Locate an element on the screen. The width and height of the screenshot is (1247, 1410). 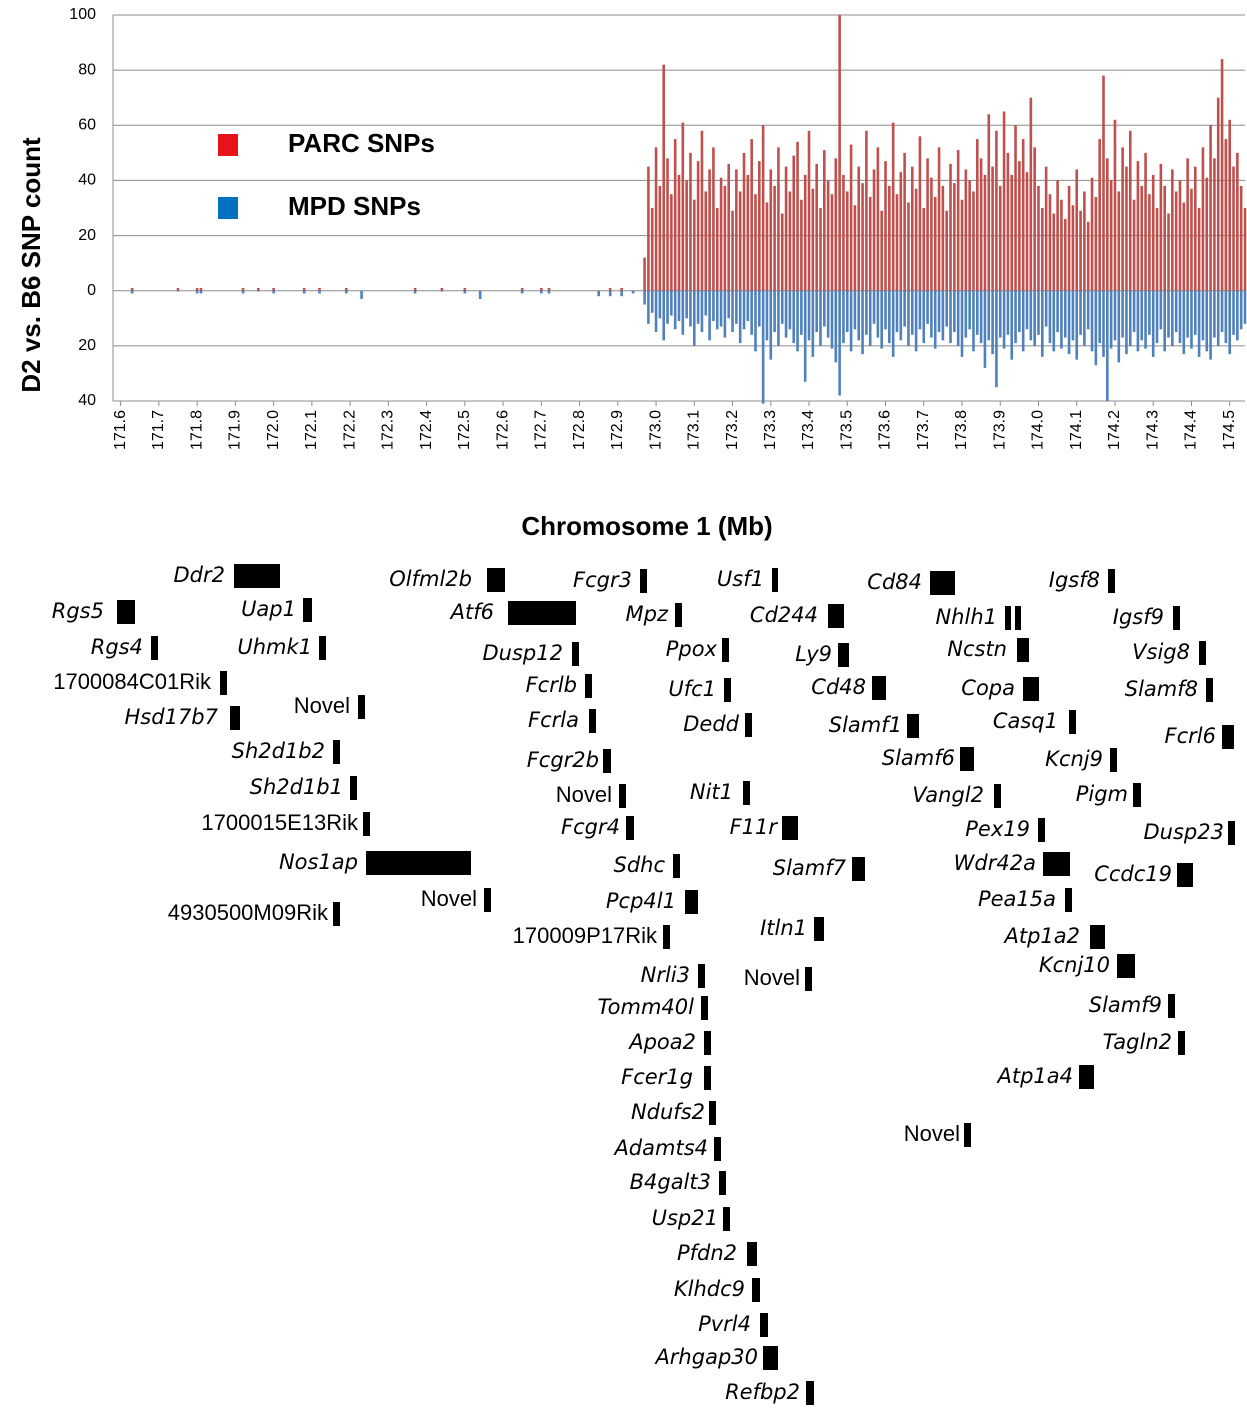
gene-label: Uap1 is located at coordinates (268, 609).